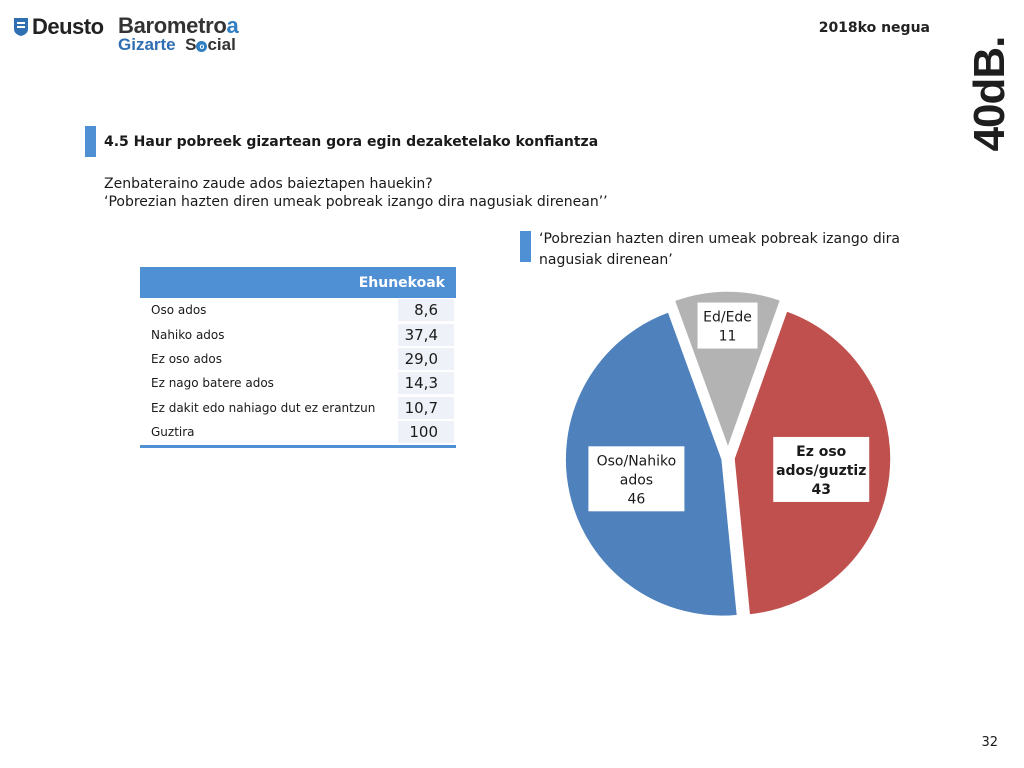 Image resolution: width=1024 pixels, height=768 pixels. Describe the element at coordinates (90, 141) in the screenshot. I see `section-marker` at that location.